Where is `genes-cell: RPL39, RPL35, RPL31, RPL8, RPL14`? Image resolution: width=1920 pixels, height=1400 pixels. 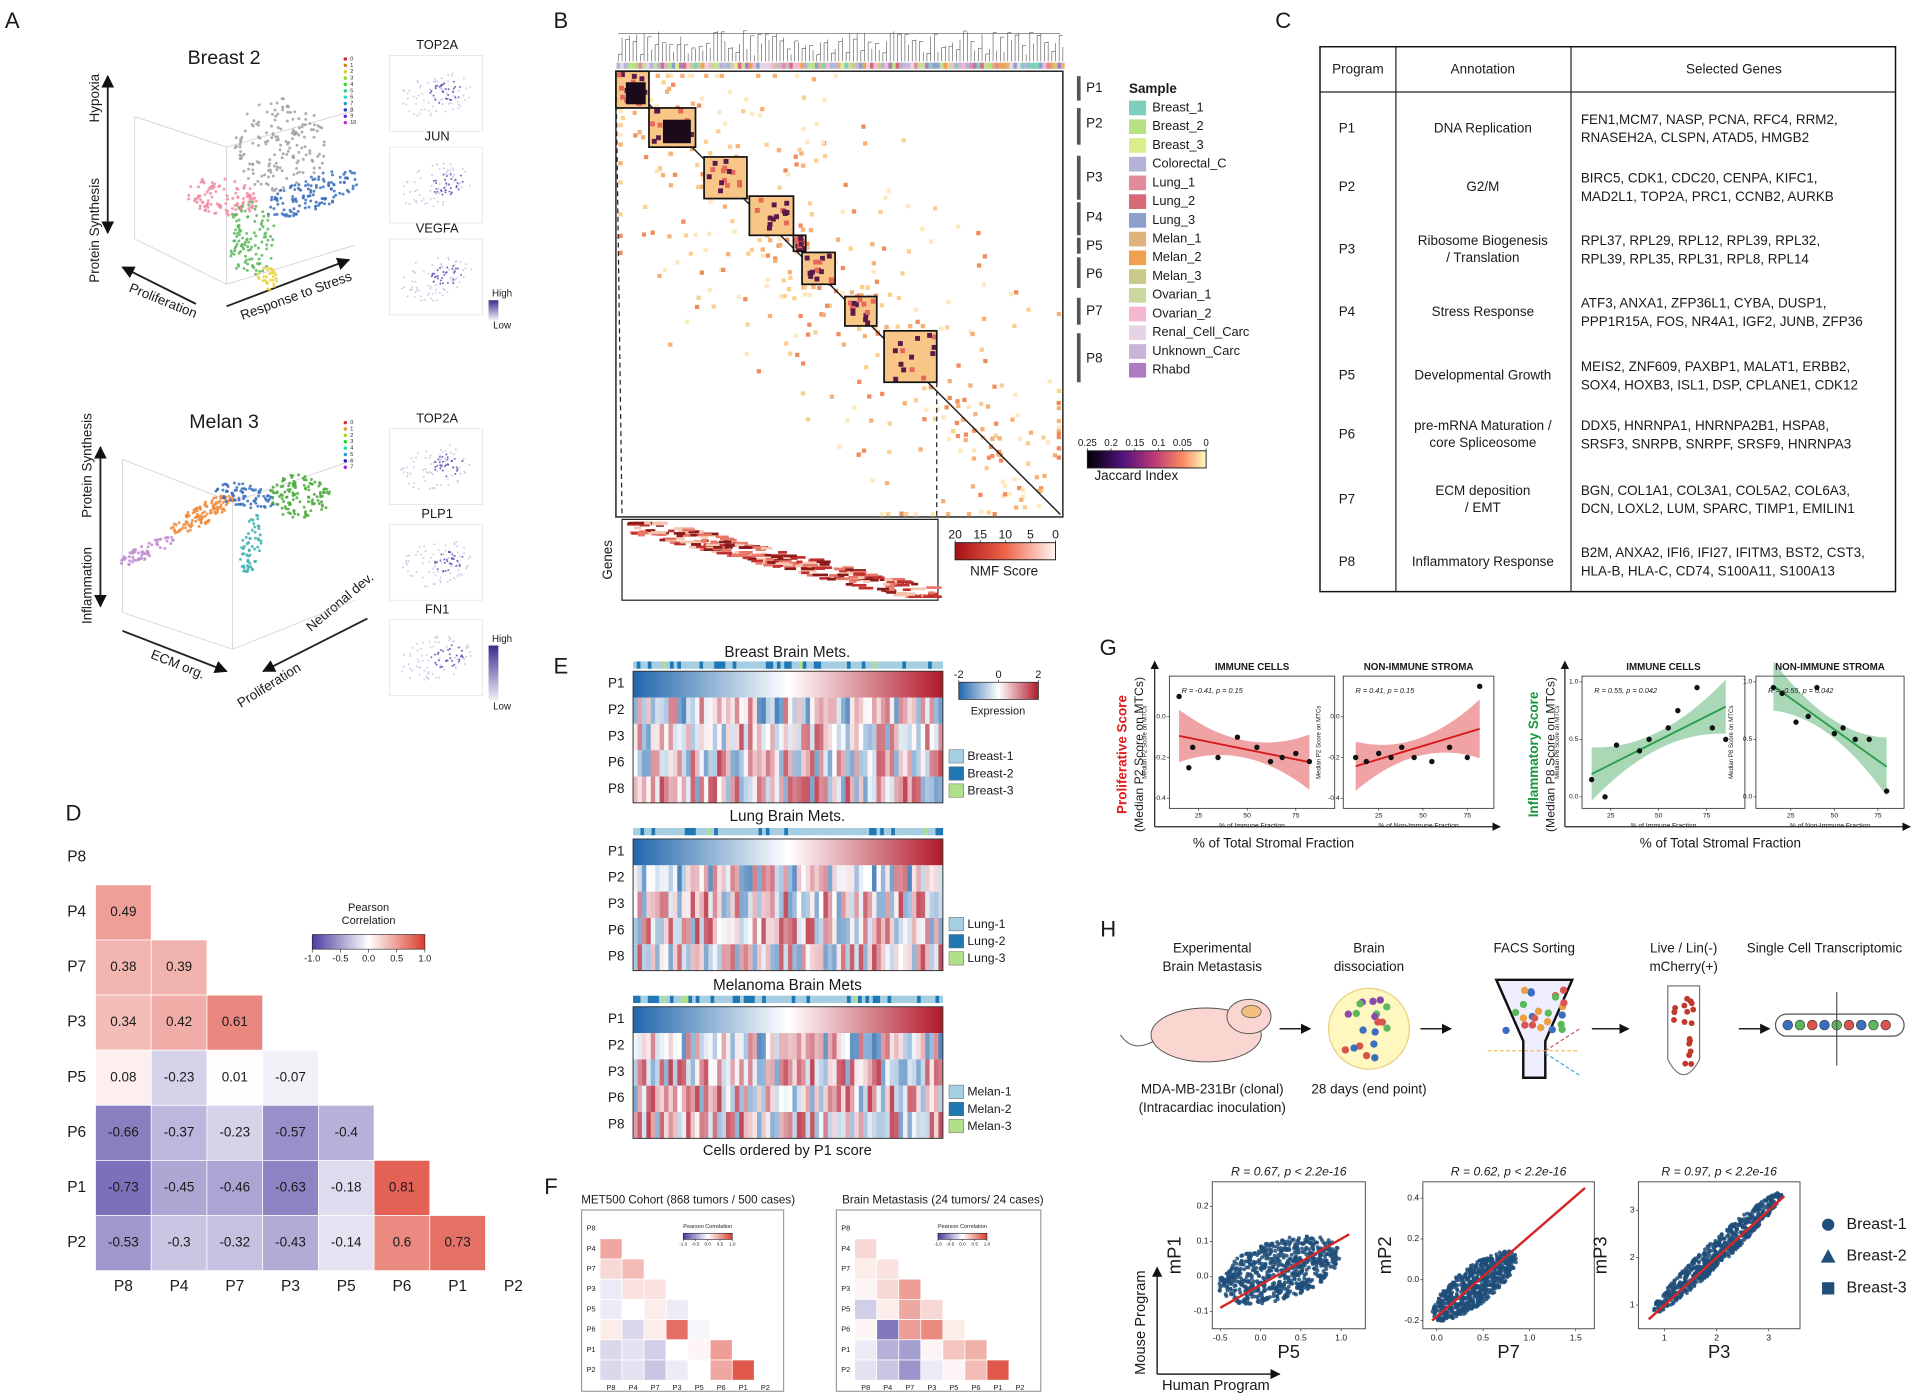
genes-cell: RPL39, RPL35, RPL31, RPL8, RPL14 is located at coordinates (1695, 258).